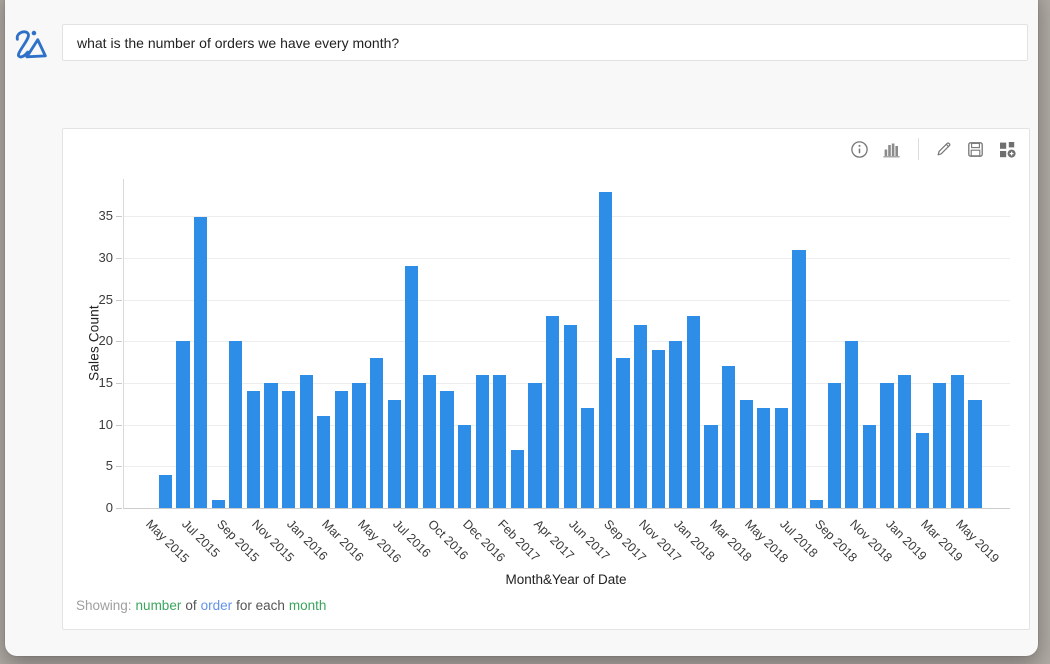 This screenshot has height=664, width=1050. I want to click on y-tick-label: 25, so click(105, 299).